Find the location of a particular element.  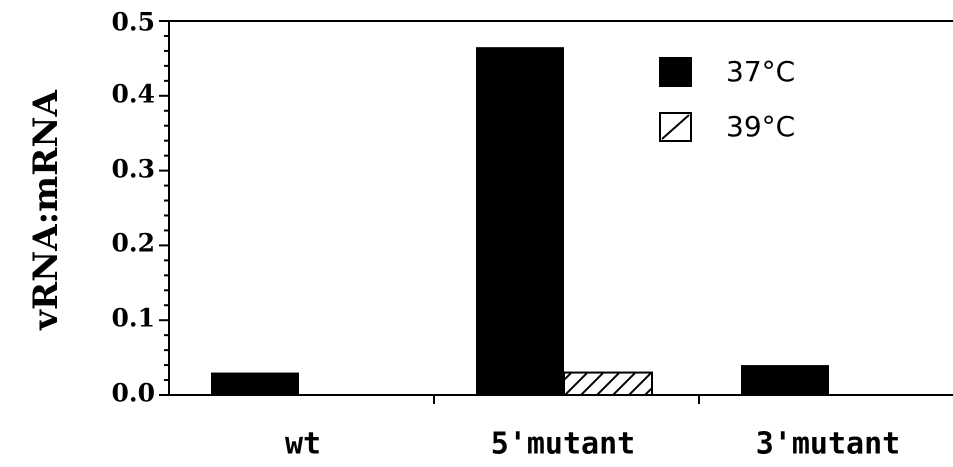

legend-swatch-hatch-line is located at coordinates (675, 127).